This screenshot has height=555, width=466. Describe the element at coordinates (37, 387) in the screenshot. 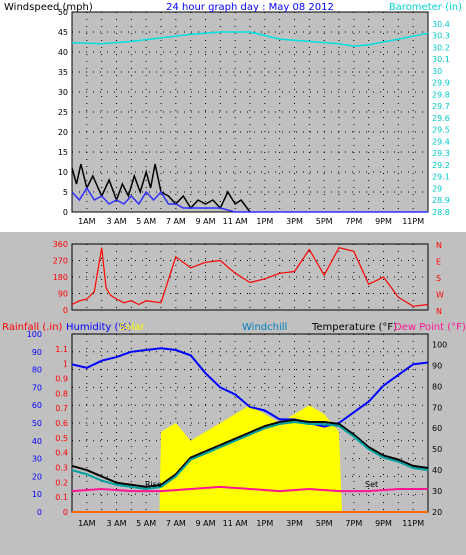

I see `humidity-tick-label: 70` at that location.